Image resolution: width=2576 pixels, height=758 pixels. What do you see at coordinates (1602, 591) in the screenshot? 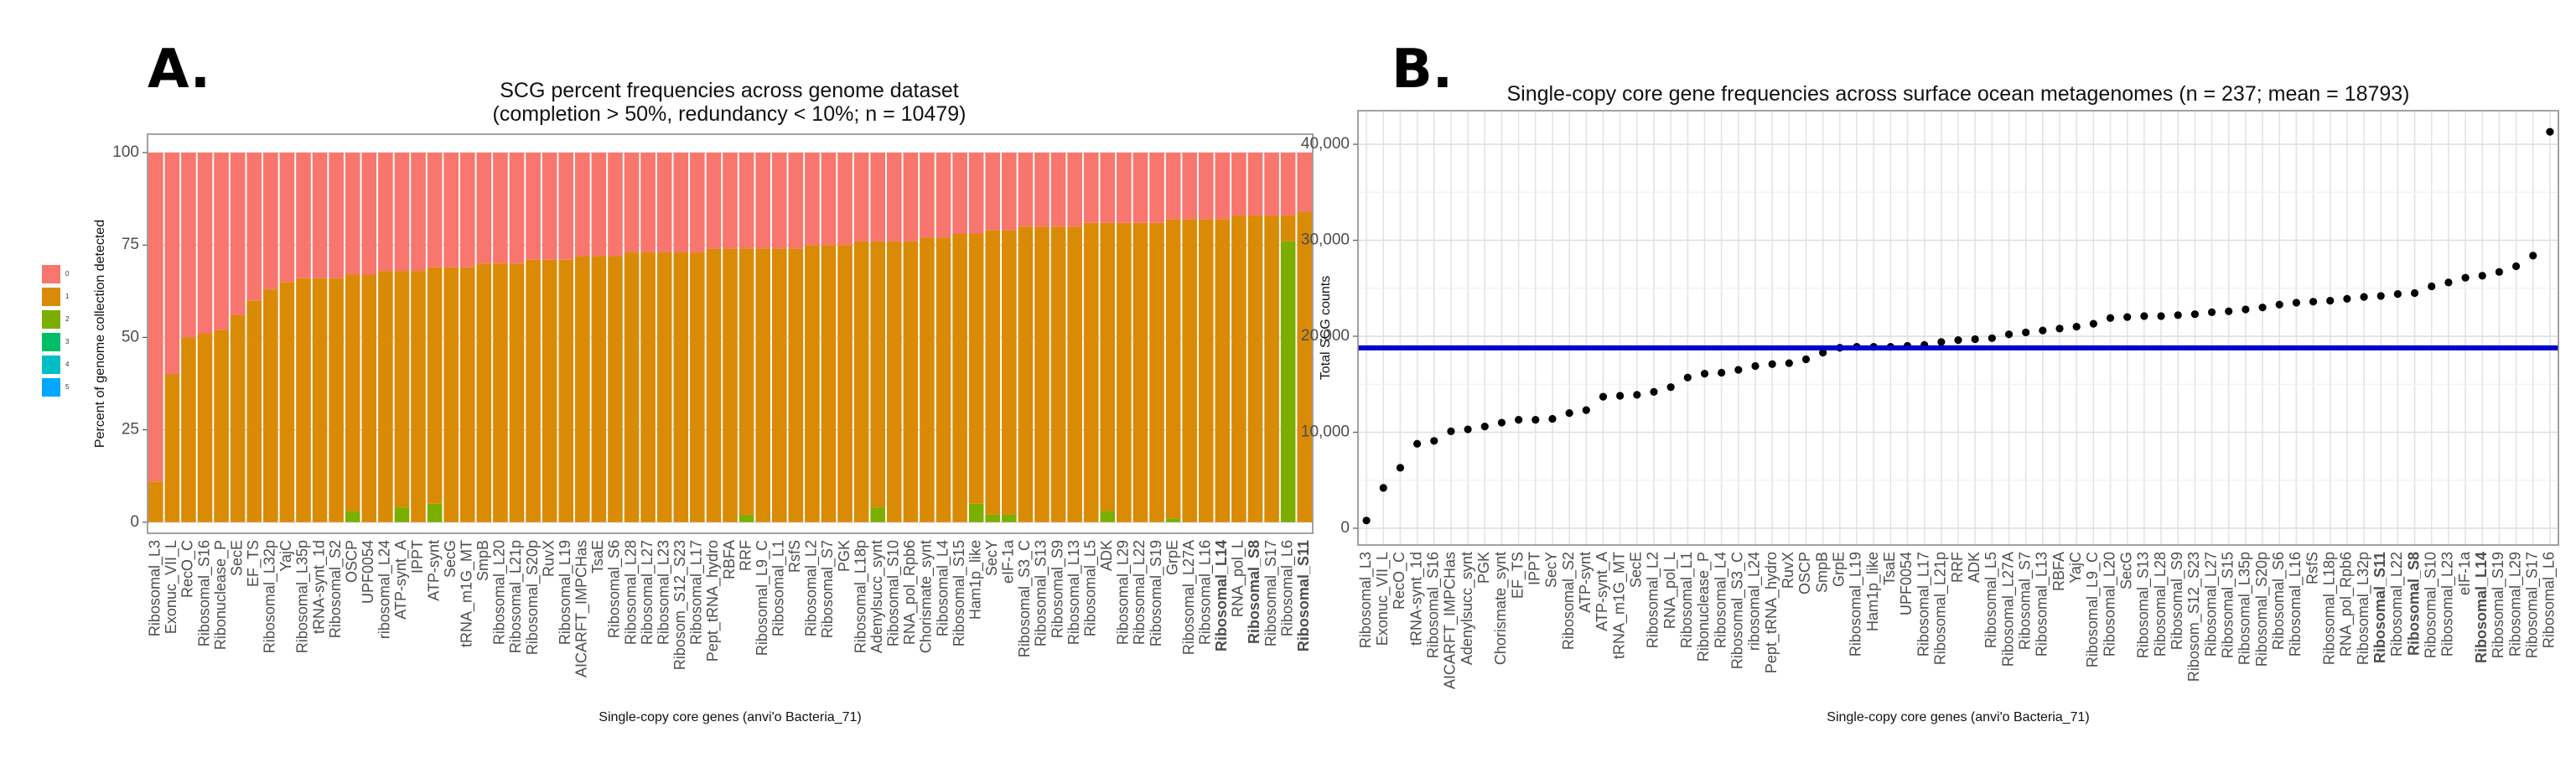
I see `x-tick-label: ATP-synt_A` at bounding box center [1602, 591].